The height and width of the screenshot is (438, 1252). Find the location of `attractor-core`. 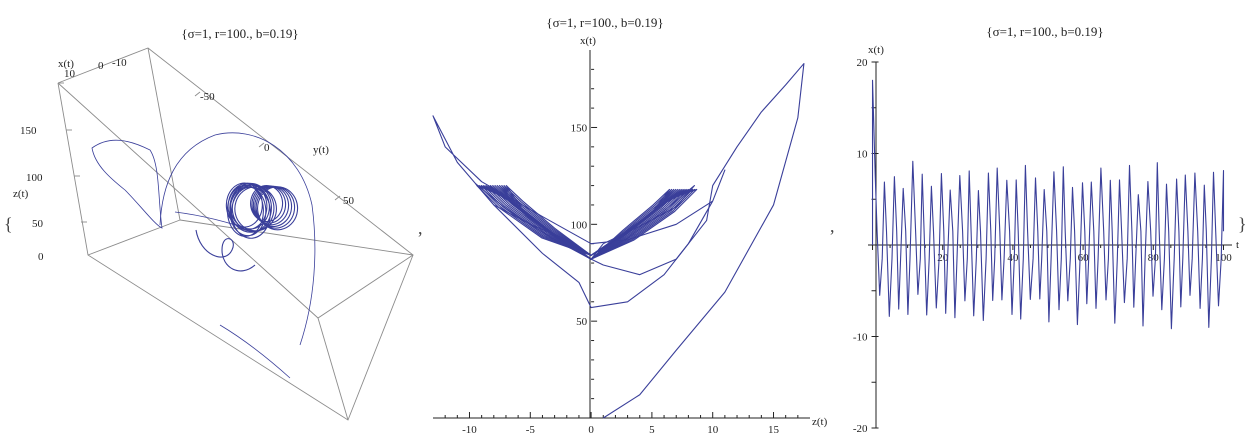

attractor-core is located at coordinates (247, 227).